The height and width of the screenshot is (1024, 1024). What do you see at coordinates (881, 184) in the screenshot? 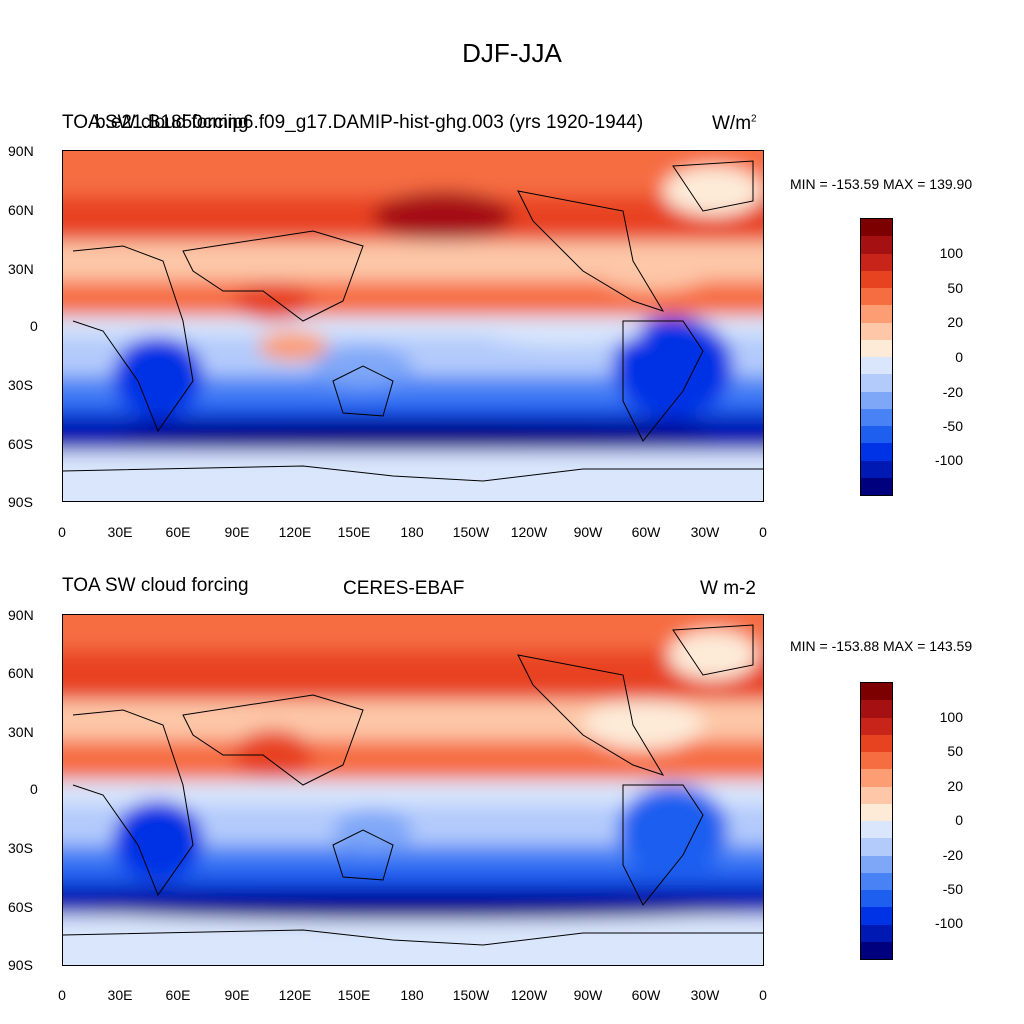
I see `minmax-text: MIN = -153.59 MAX = 139.90` at bounding box center [881, 184].